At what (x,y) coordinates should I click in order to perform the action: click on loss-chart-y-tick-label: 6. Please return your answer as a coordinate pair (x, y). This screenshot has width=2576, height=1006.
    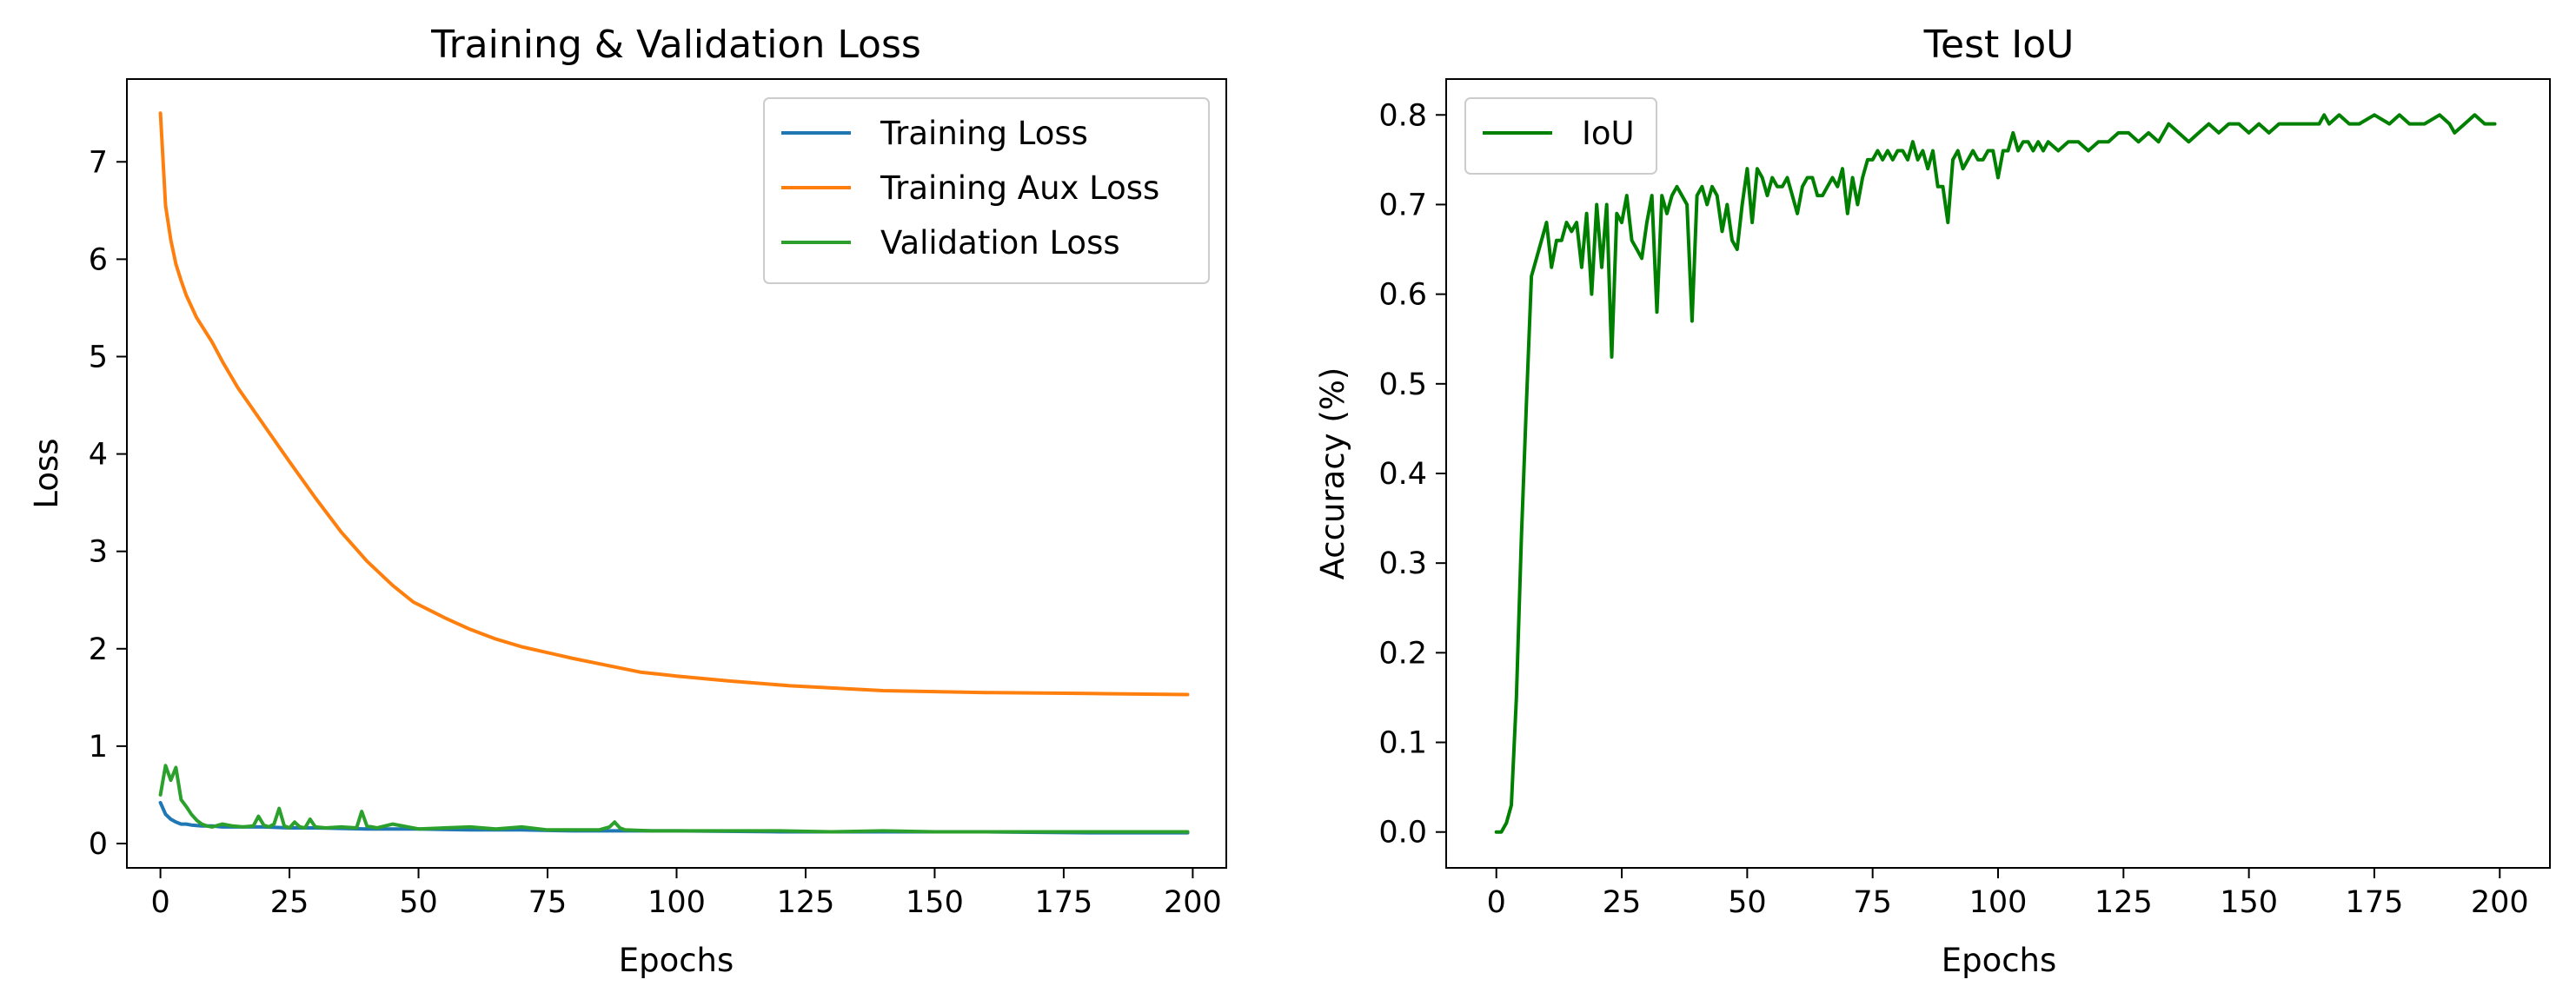
    Looking at the image, I should click on (98, 259).